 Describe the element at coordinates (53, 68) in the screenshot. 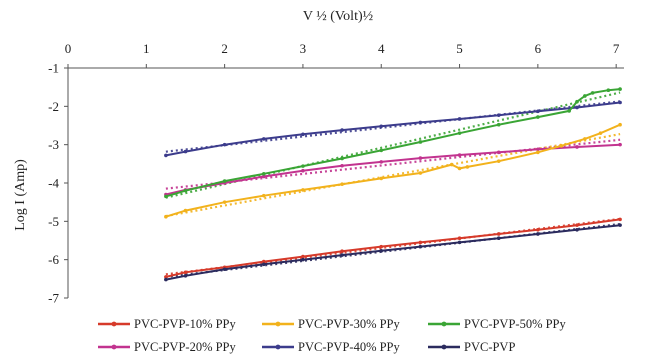

I see `y-tick-label-0: -1` at that location.